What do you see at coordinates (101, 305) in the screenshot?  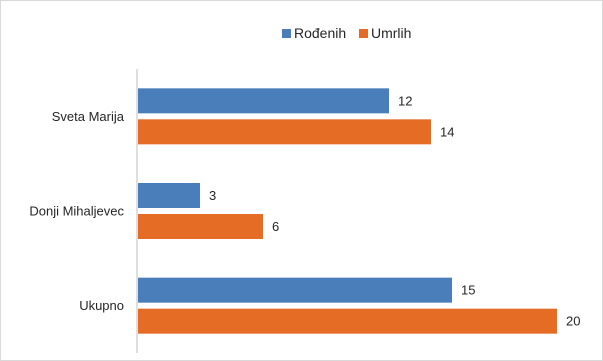 I see `category-label-ukupno: Ukupno` at bounding box center [101, 305].